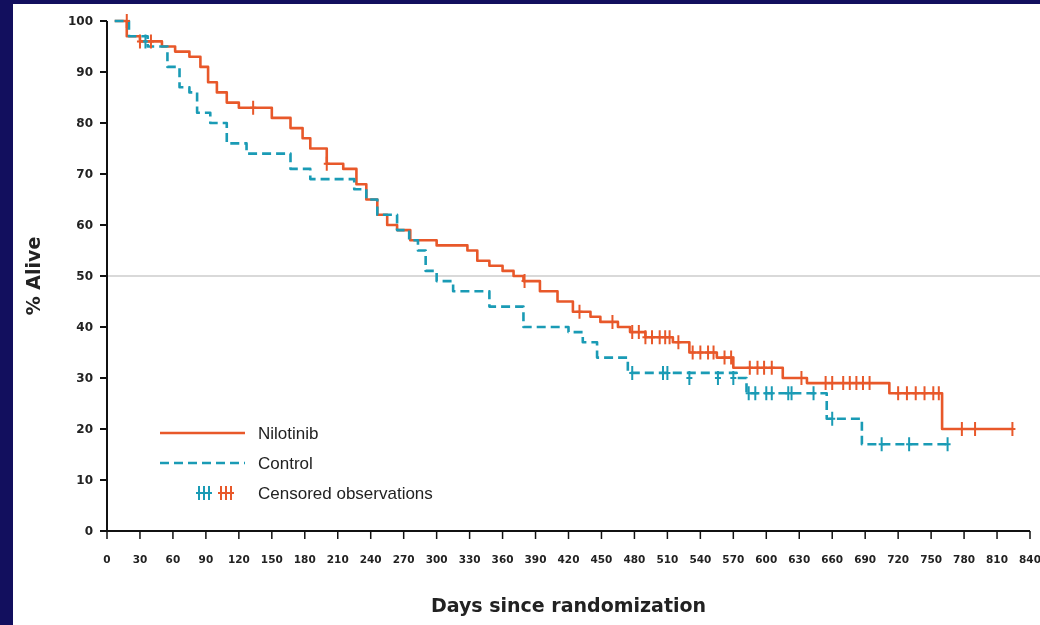  What do you see at coordinates (601, 559) in the screenshot?
I see `x-tick-label: 450` at bounding box center [601, 559].